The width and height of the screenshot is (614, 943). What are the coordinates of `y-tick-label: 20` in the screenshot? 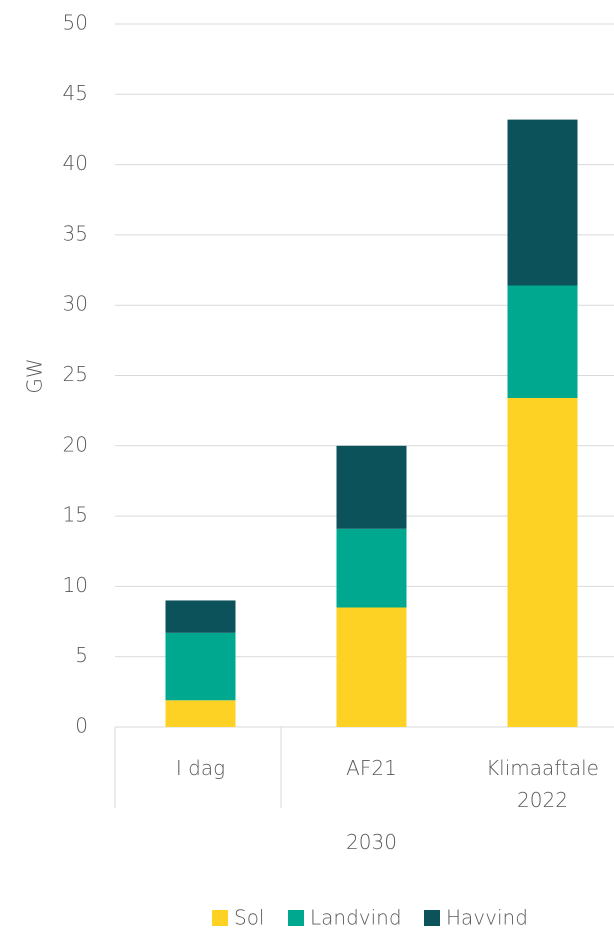 It's located at (75, 444).